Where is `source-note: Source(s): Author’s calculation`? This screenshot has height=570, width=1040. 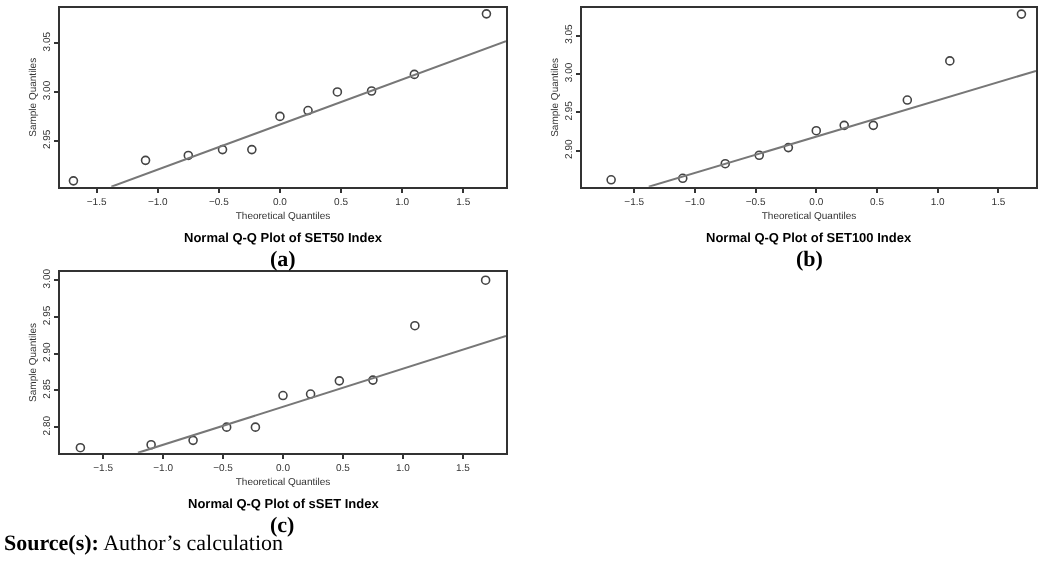 source-note: Source(s): Author’s calculation is located at coordinates (144, 544).